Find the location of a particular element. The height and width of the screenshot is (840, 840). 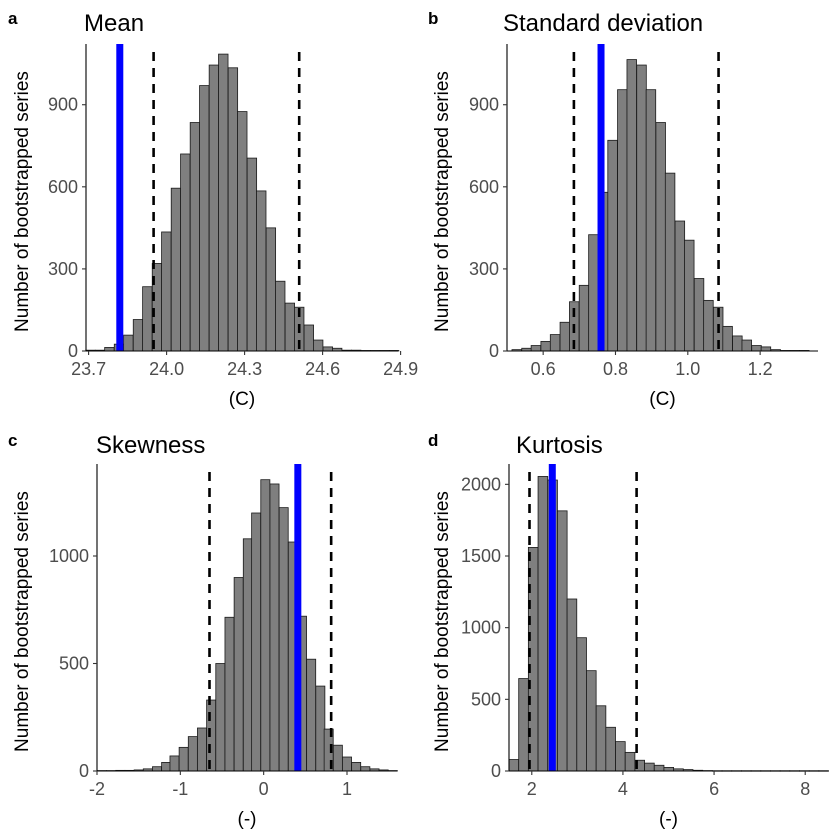

panel-title: Standard deviation is located at coordinates (603, 23).